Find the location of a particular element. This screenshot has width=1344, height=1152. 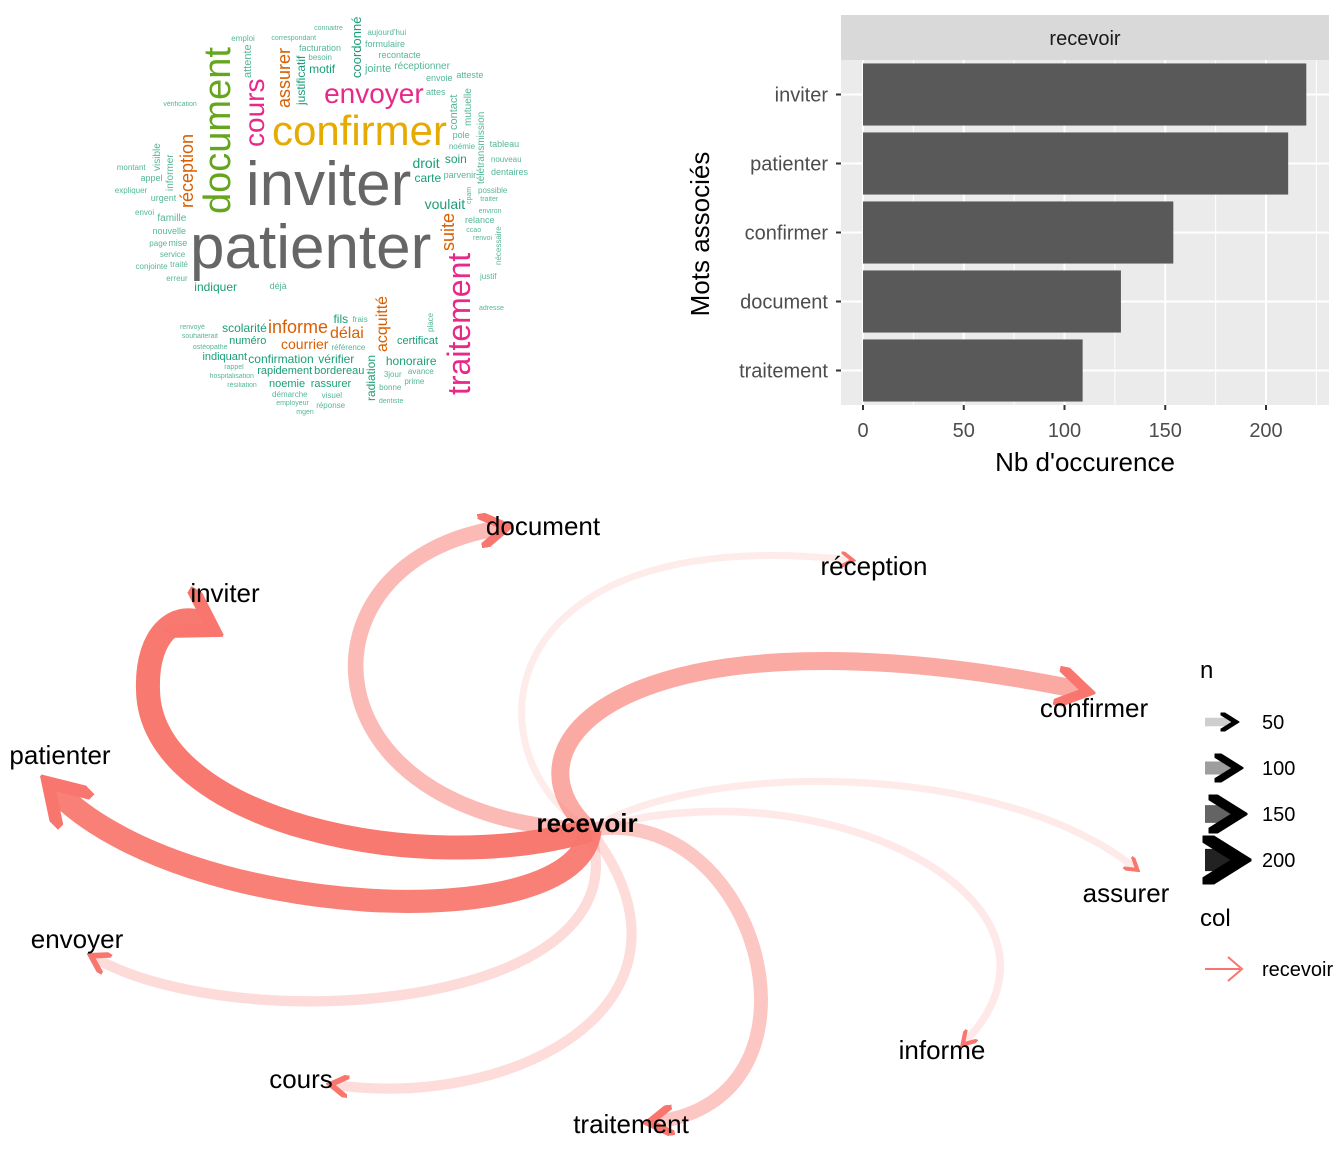

node-label-inviter: inviter is located at coordinates (225, 593).